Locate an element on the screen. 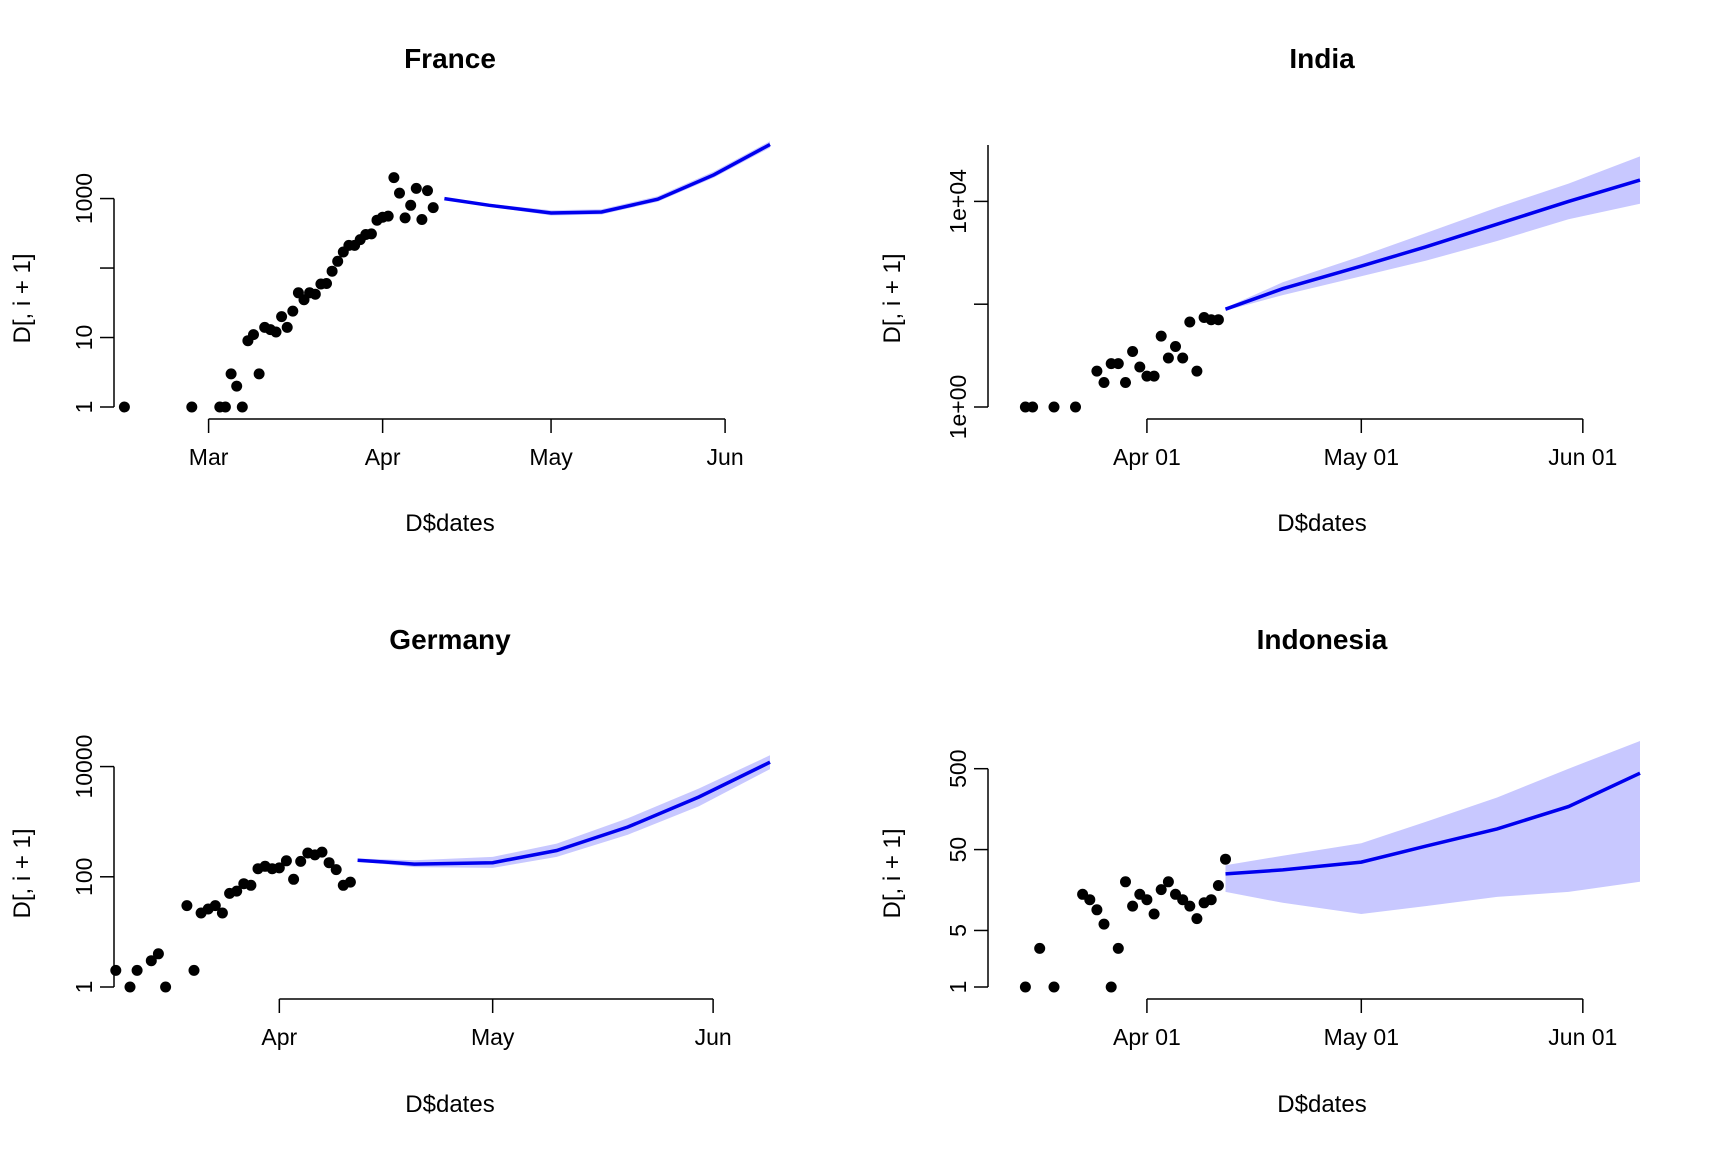 The image size is (1728, 1152). y-tick-label: 1e+04 is located at coordinates (958, 201).